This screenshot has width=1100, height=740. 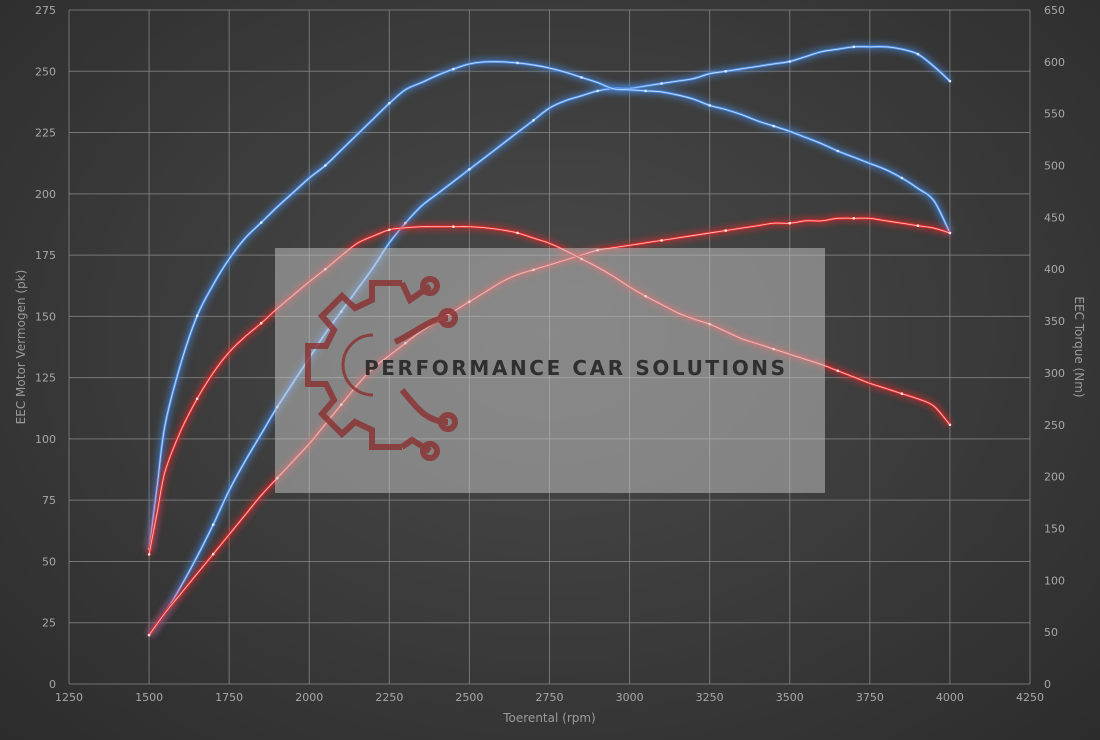 What do you see at coordinates (229, 697) in the screenshot?
I see `x-tick-label: 1750` at bounding box center [229, 697].